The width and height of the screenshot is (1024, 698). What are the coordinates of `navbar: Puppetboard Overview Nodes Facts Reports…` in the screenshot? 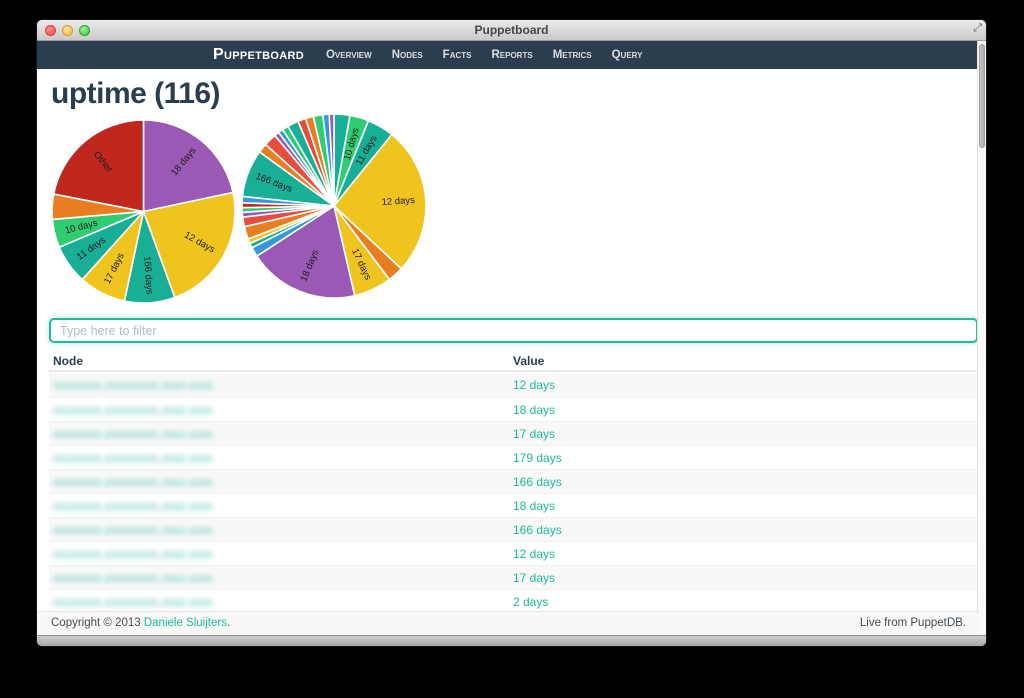 It's located at (508, 55).